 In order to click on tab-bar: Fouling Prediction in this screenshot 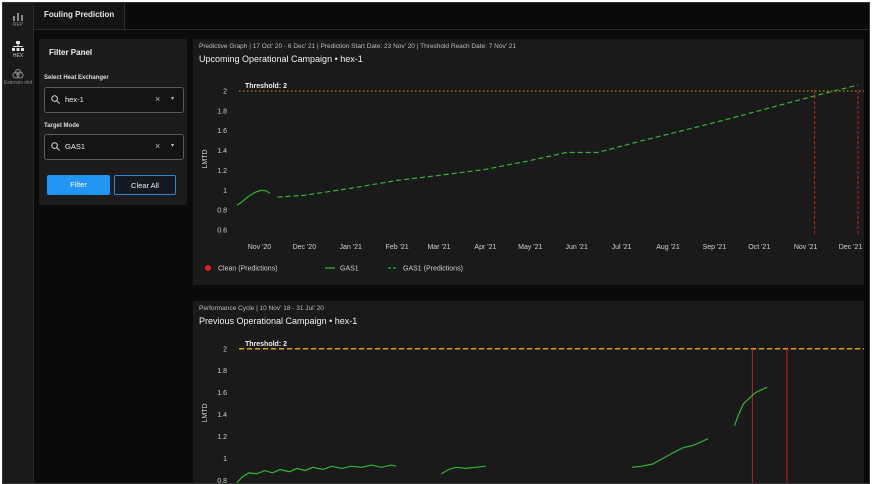, I will do `click(451, 16)`.